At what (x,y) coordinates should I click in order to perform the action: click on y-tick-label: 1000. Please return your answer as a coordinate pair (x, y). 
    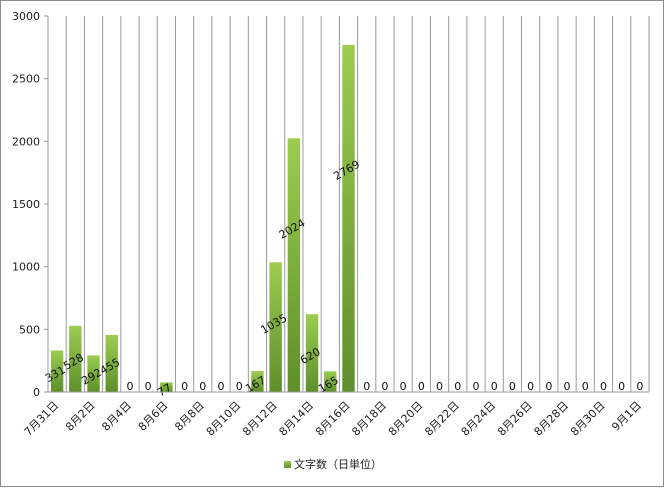
    Looking at the image, I should click on (26, 267).